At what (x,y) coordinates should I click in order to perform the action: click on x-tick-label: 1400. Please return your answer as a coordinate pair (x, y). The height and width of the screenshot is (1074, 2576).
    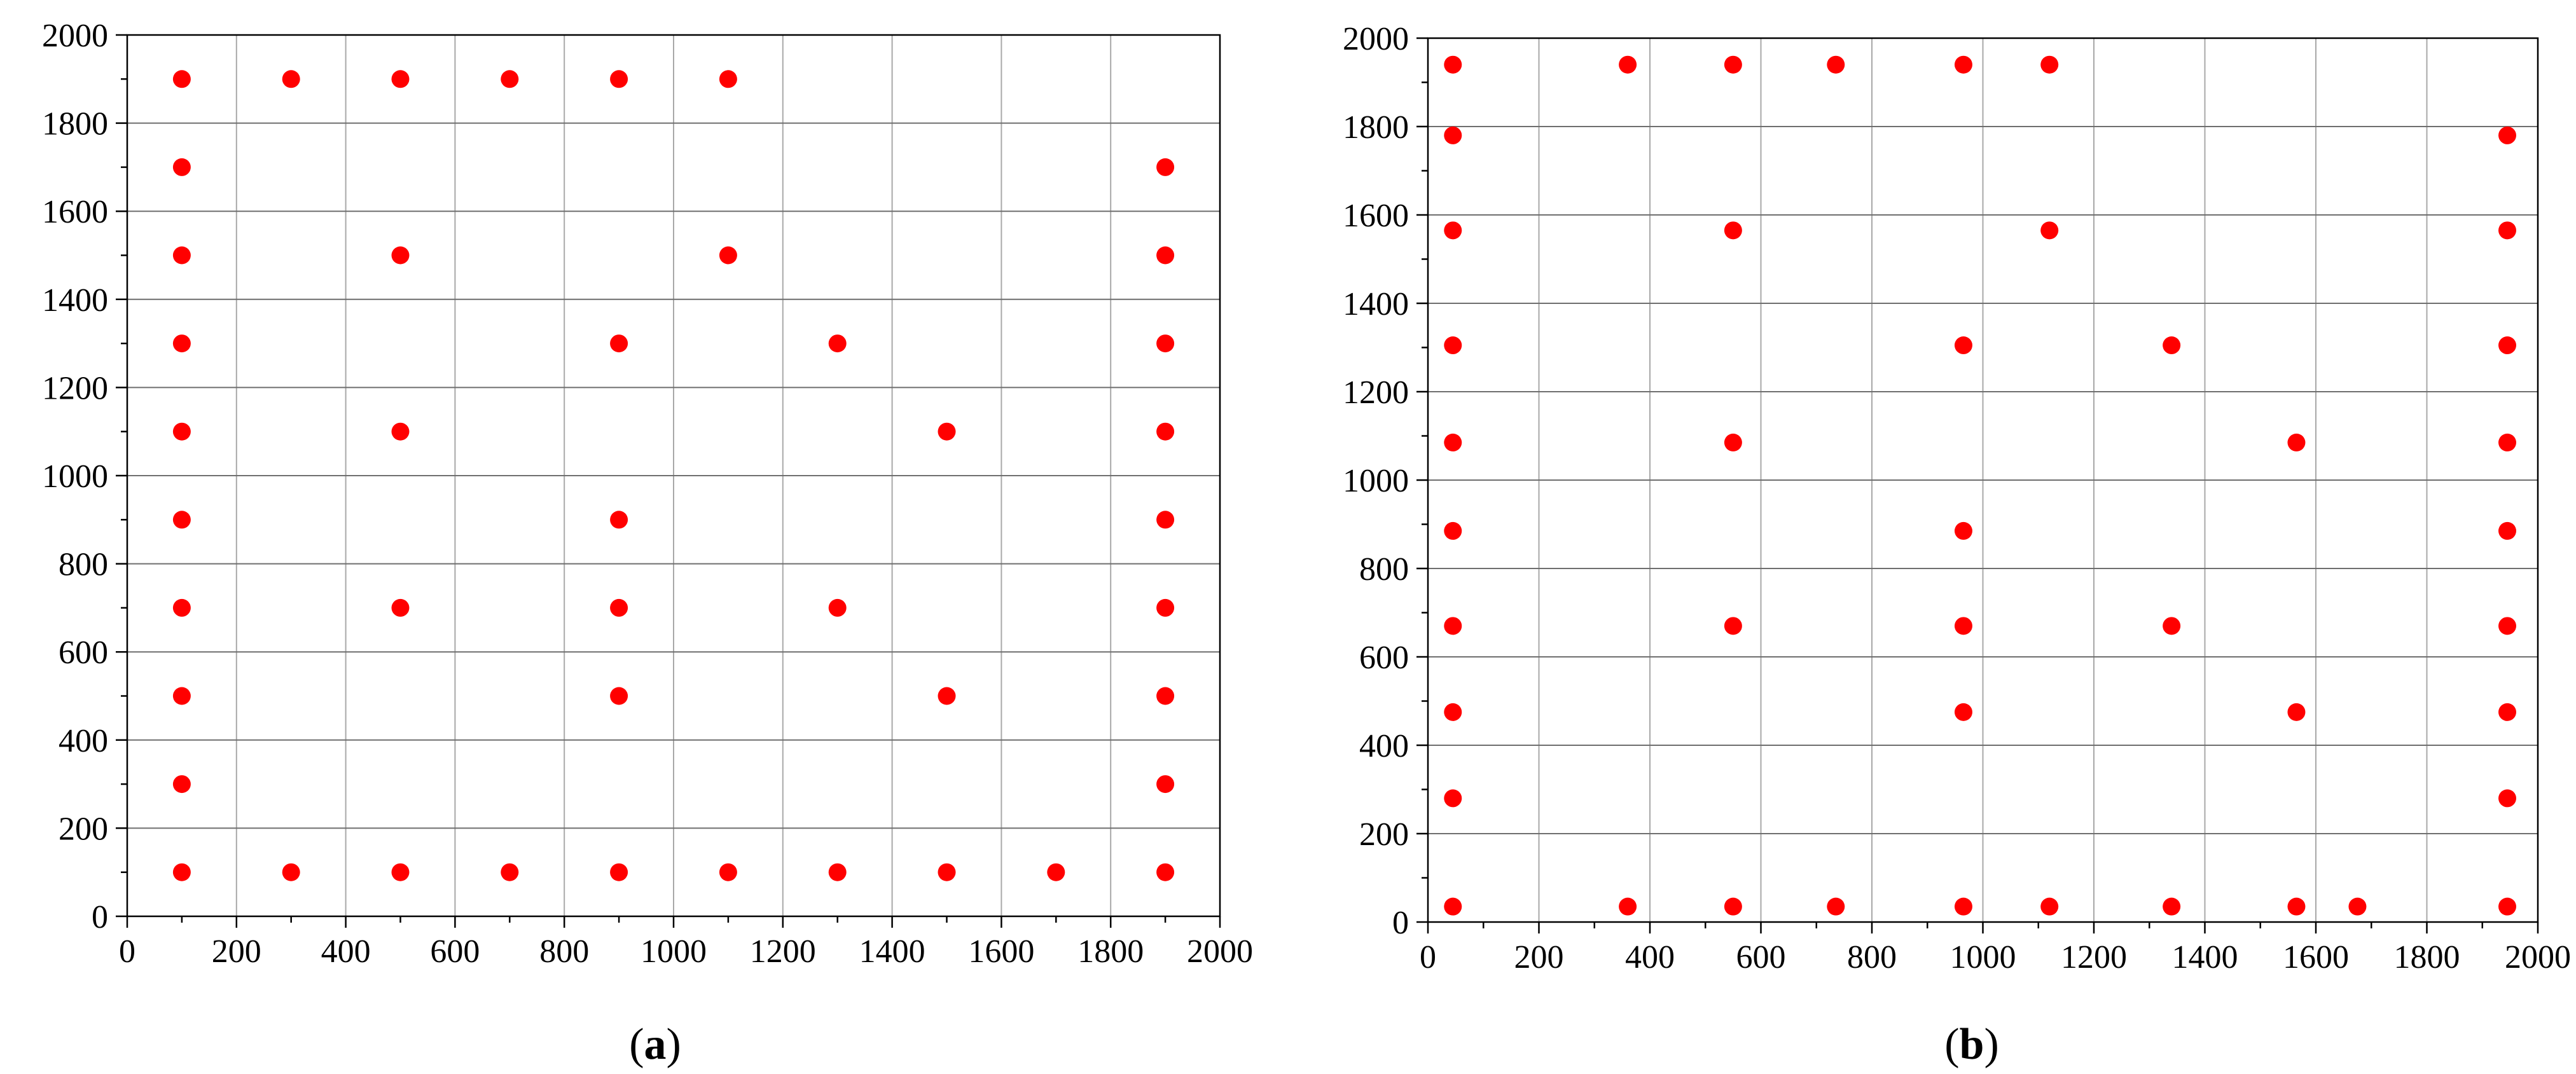
    Looking at the image, I should click on (892, 951).